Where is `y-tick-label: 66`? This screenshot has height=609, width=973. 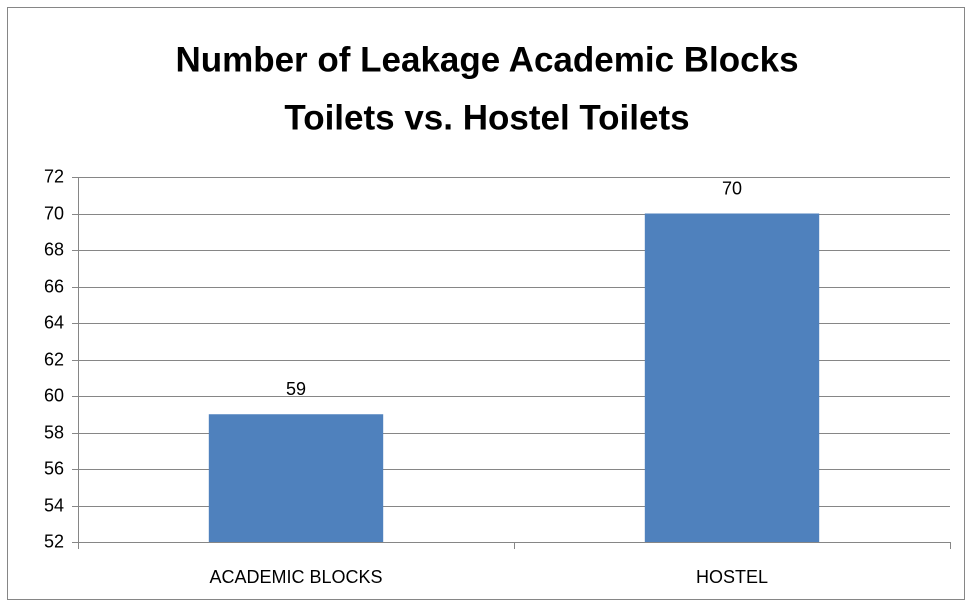
y-tick-label: 66 is located at coordinates (54, 286).